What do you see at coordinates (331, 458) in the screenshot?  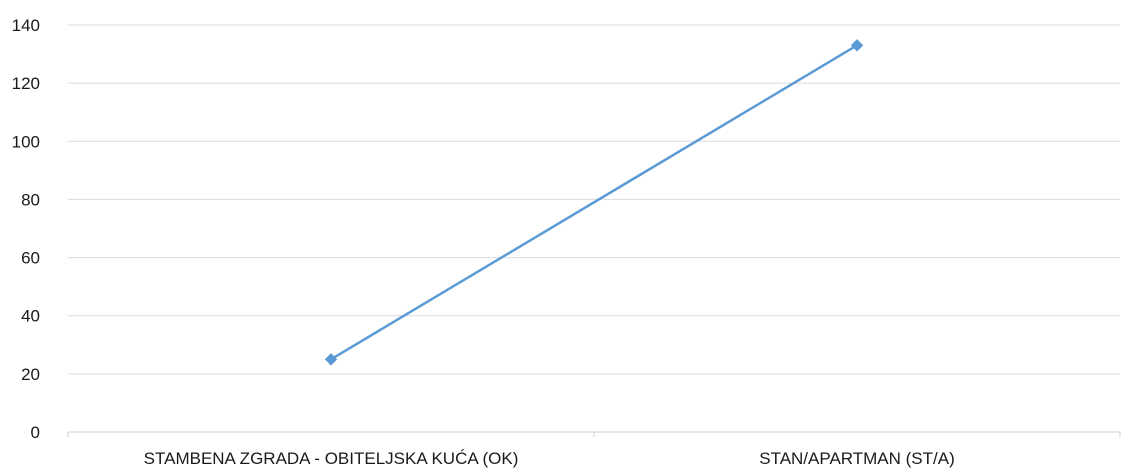 I see `x-category-label: STAMBENA ZGRADA - OBITELJSKA KUĆA (OK)` at bounding box center [331, 458].